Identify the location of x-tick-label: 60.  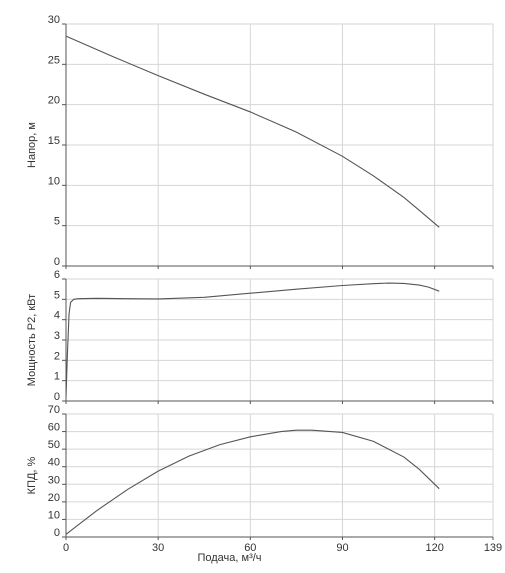
(250, 548).